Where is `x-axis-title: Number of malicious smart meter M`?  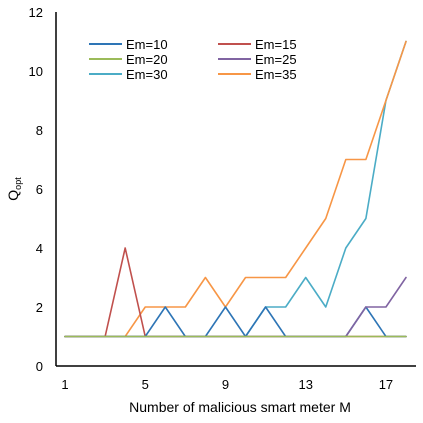 x-axis-title: Number of malicious smart meter M is located at coordinates (240, 407).